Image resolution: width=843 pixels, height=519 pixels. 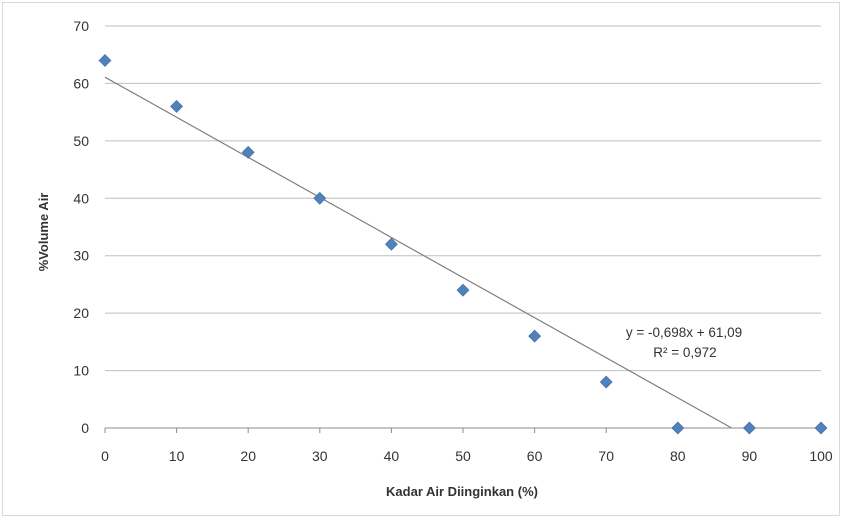 I want to click on y-tick-label-60: 60, so click(x=81, y=83).